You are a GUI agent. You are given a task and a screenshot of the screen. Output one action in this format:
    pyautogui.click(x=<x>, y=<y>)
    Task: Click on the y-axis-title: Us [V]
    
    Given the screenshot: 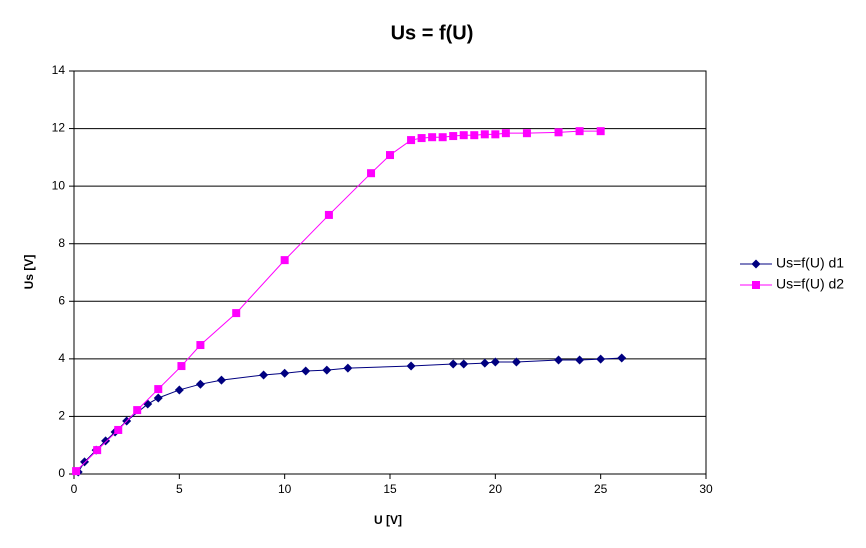 What is the action you would take?
    pyautogui.click(x=29, y=272)
    